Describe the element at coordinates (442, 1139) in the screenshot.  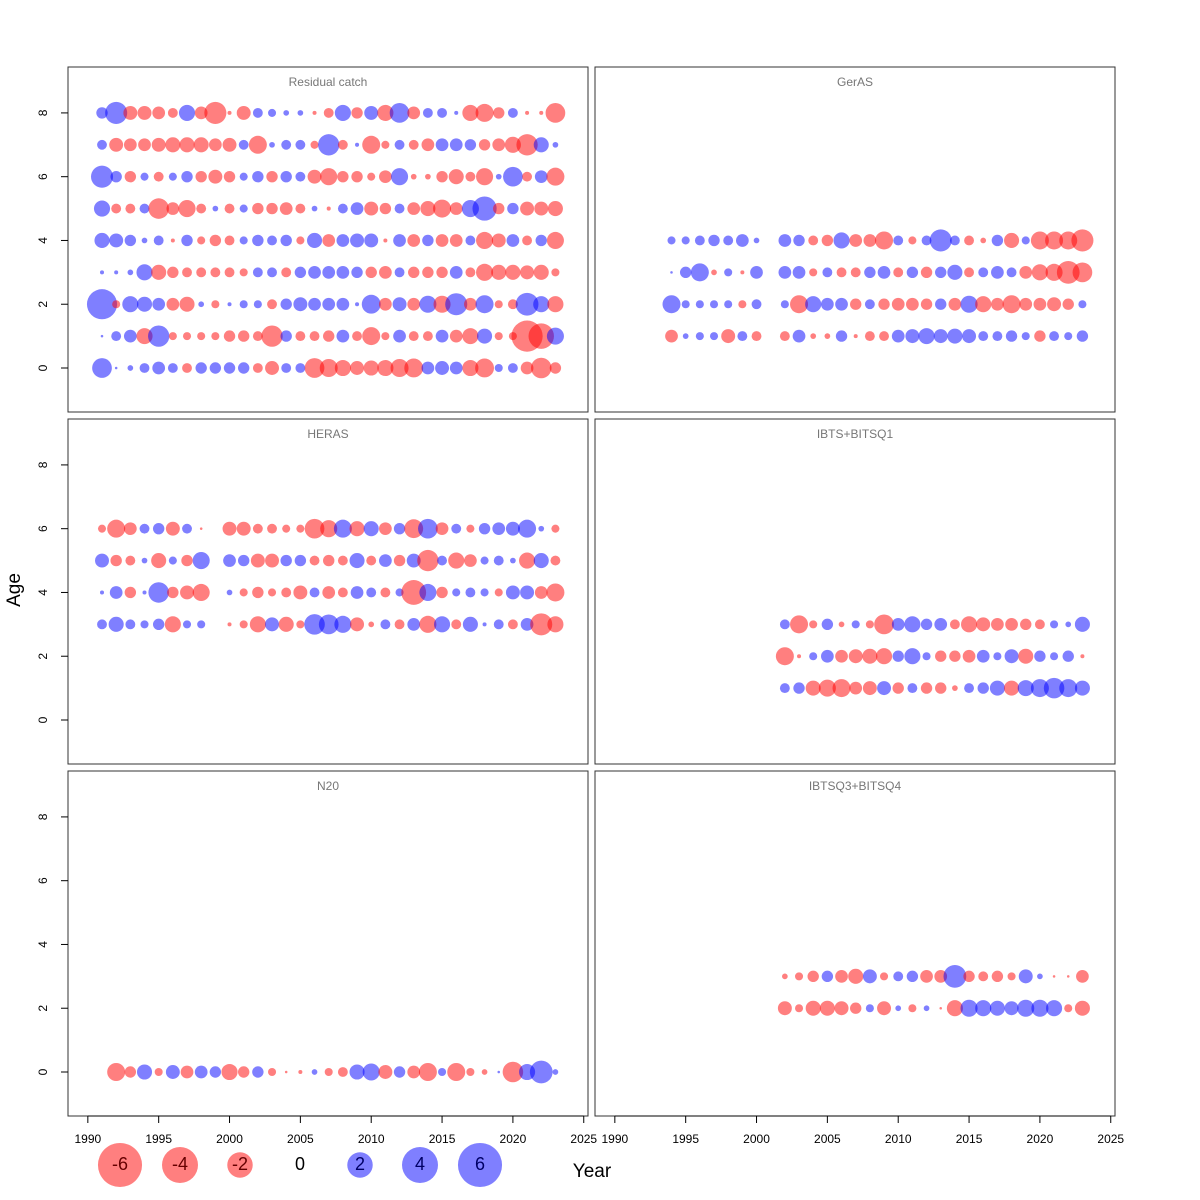
I see `x-tick-label: 2015` at that location.